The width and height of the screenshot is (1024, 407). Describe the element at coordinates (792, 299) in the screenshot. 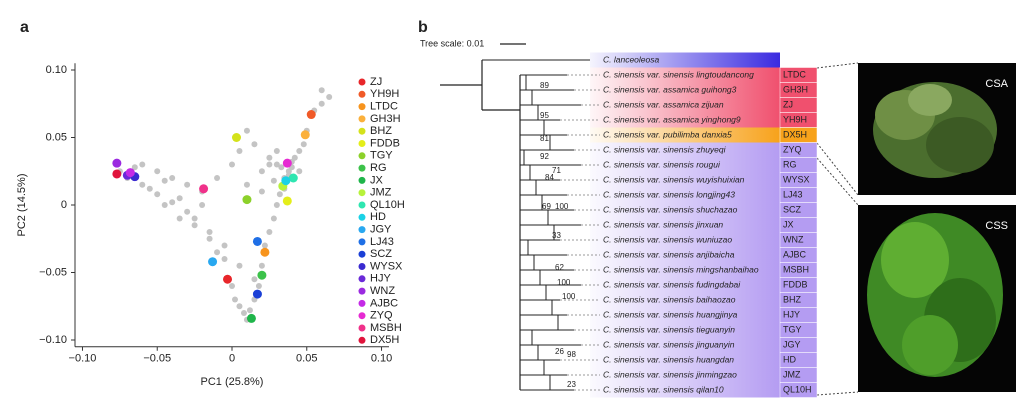

I see `leaf-code: BHZ` at that location.